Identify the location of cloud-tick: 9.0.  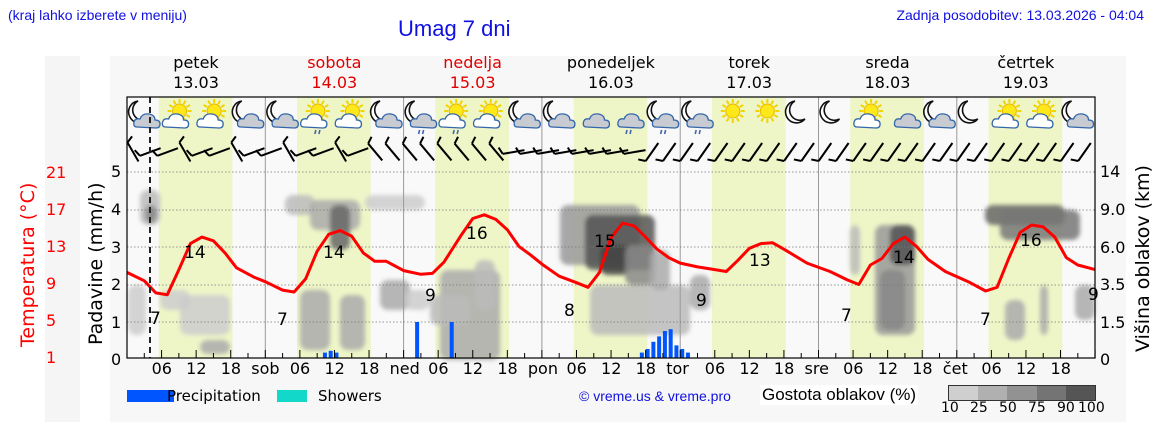
(1113, 209).